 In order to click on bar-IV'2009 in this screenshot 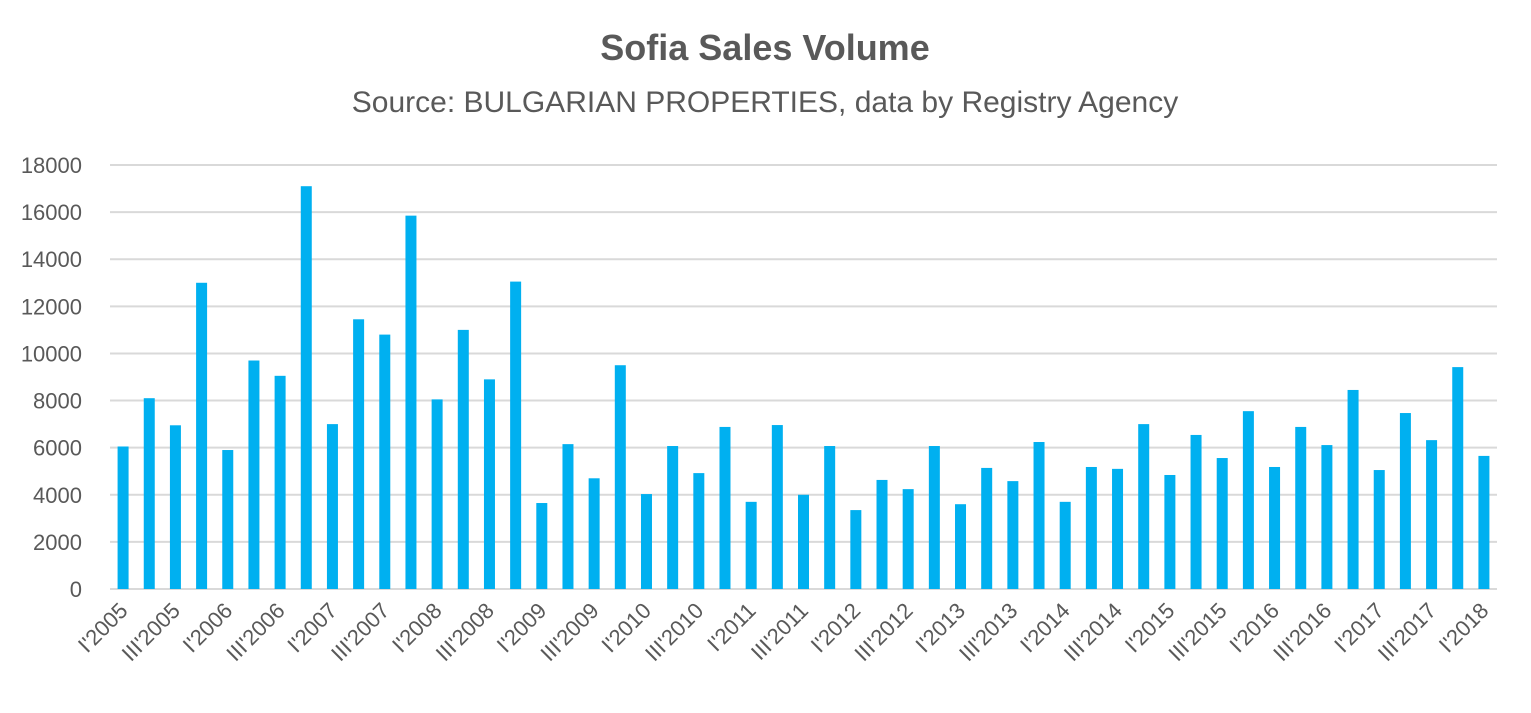, I will do `click(620, 477)`.